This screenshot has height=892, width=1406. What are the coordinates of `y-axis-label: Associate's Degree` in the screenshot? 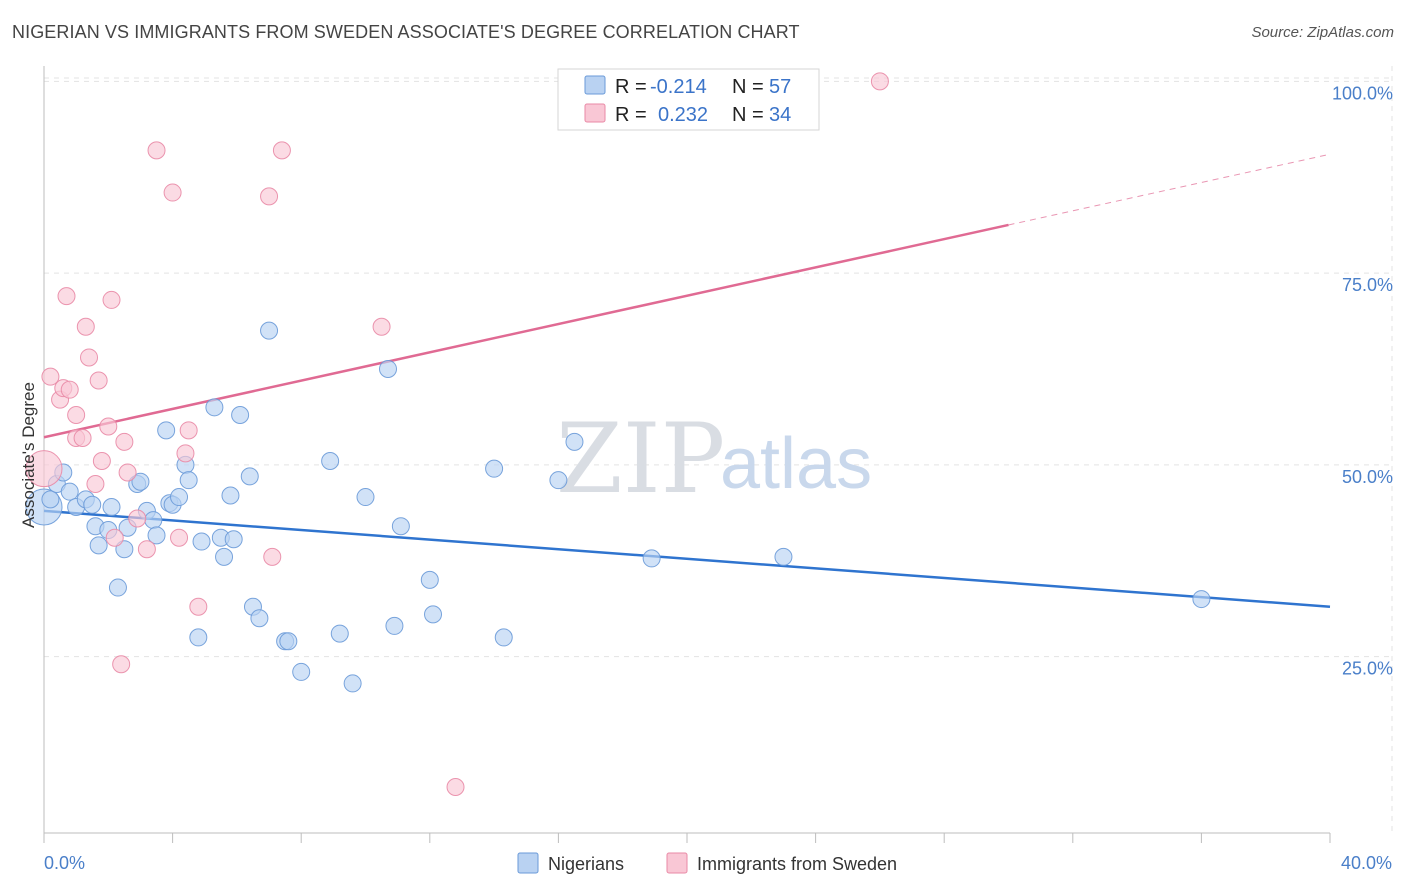 It's located at (28, 455).